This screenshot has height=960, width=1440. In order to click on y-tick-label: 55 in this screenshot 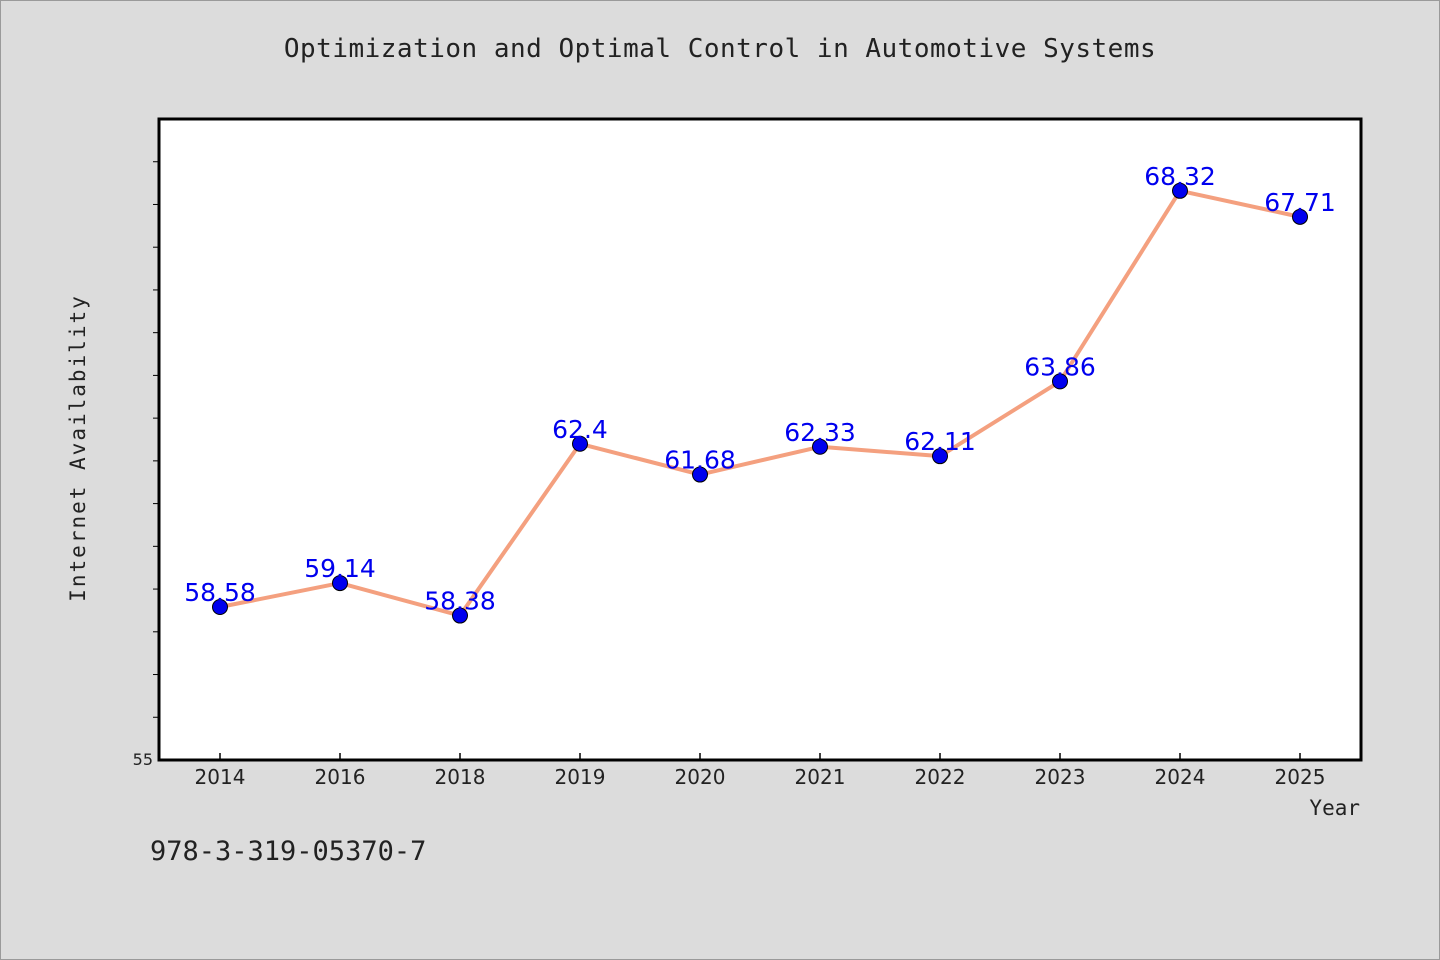, I will do `click(143, 759)`.